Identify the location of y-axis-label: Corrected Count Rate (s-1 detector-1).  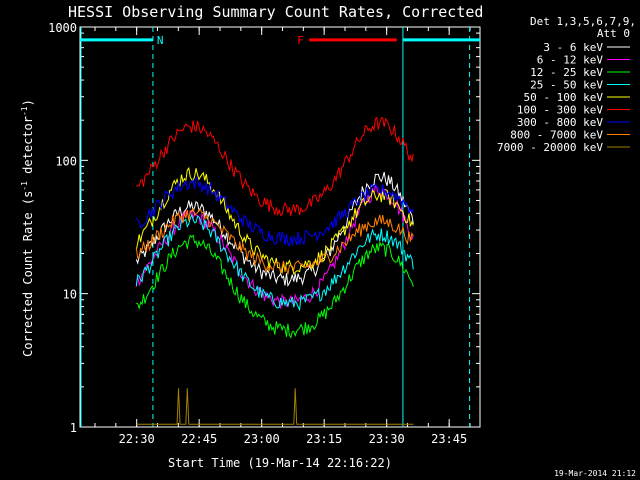
(27, 228).